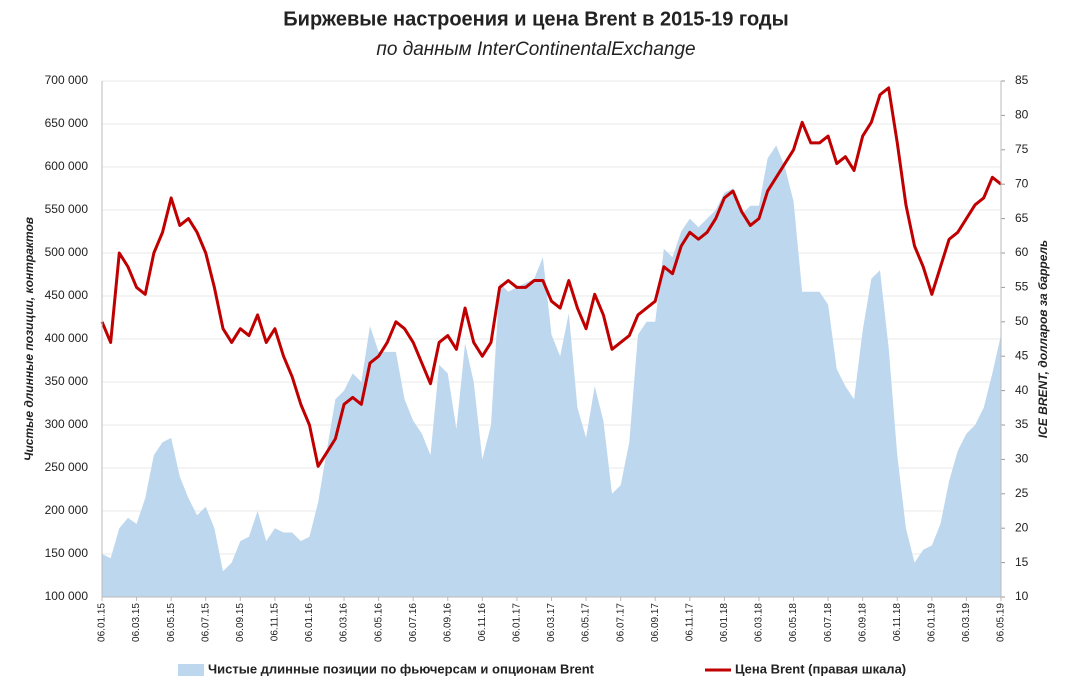 Image resolution: width=1066 pixels, height=691 pixels. Describe the element at coordinates (517, 622) in the screenshot. I see `x-tick-label: 06.01.17` at that location.